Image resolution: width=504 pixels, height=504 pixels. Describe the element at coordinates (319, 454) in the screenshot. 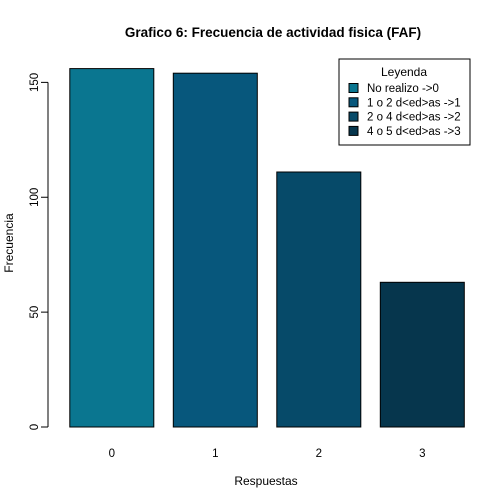

I see `x-tick-label: 2` at that location.